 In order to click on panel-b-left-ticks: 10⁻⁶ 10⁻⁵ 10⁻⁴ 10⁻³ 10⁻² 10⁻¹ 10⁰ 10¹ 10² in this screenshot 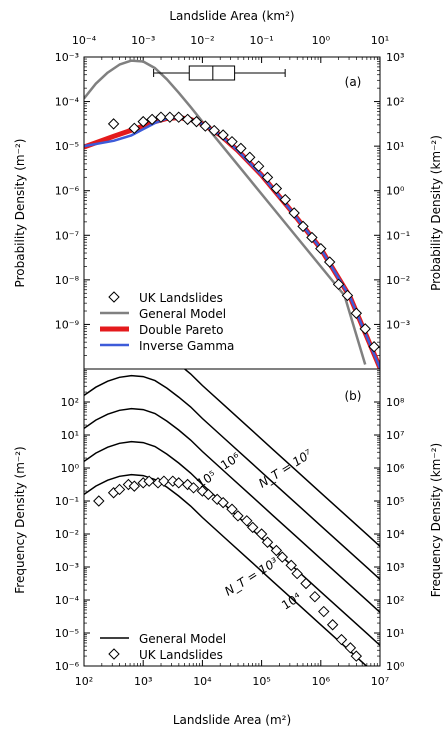, I will do `click(72, 520)`.